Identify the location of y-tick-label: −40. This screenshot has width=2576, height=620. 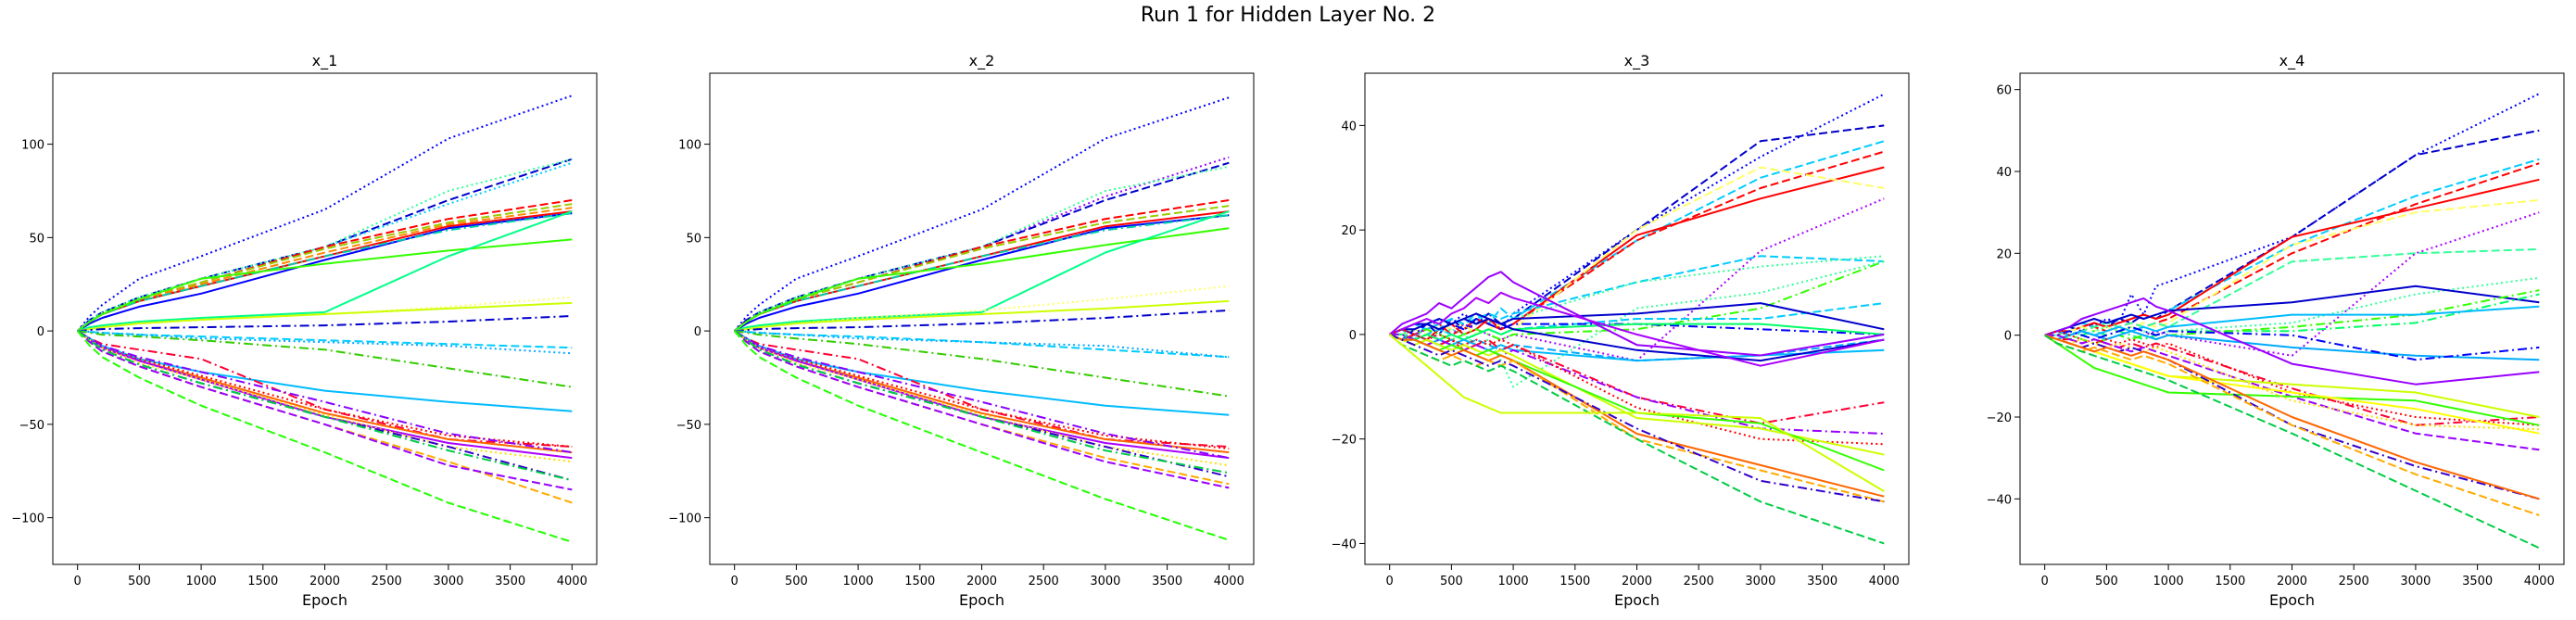
(2000, 500).